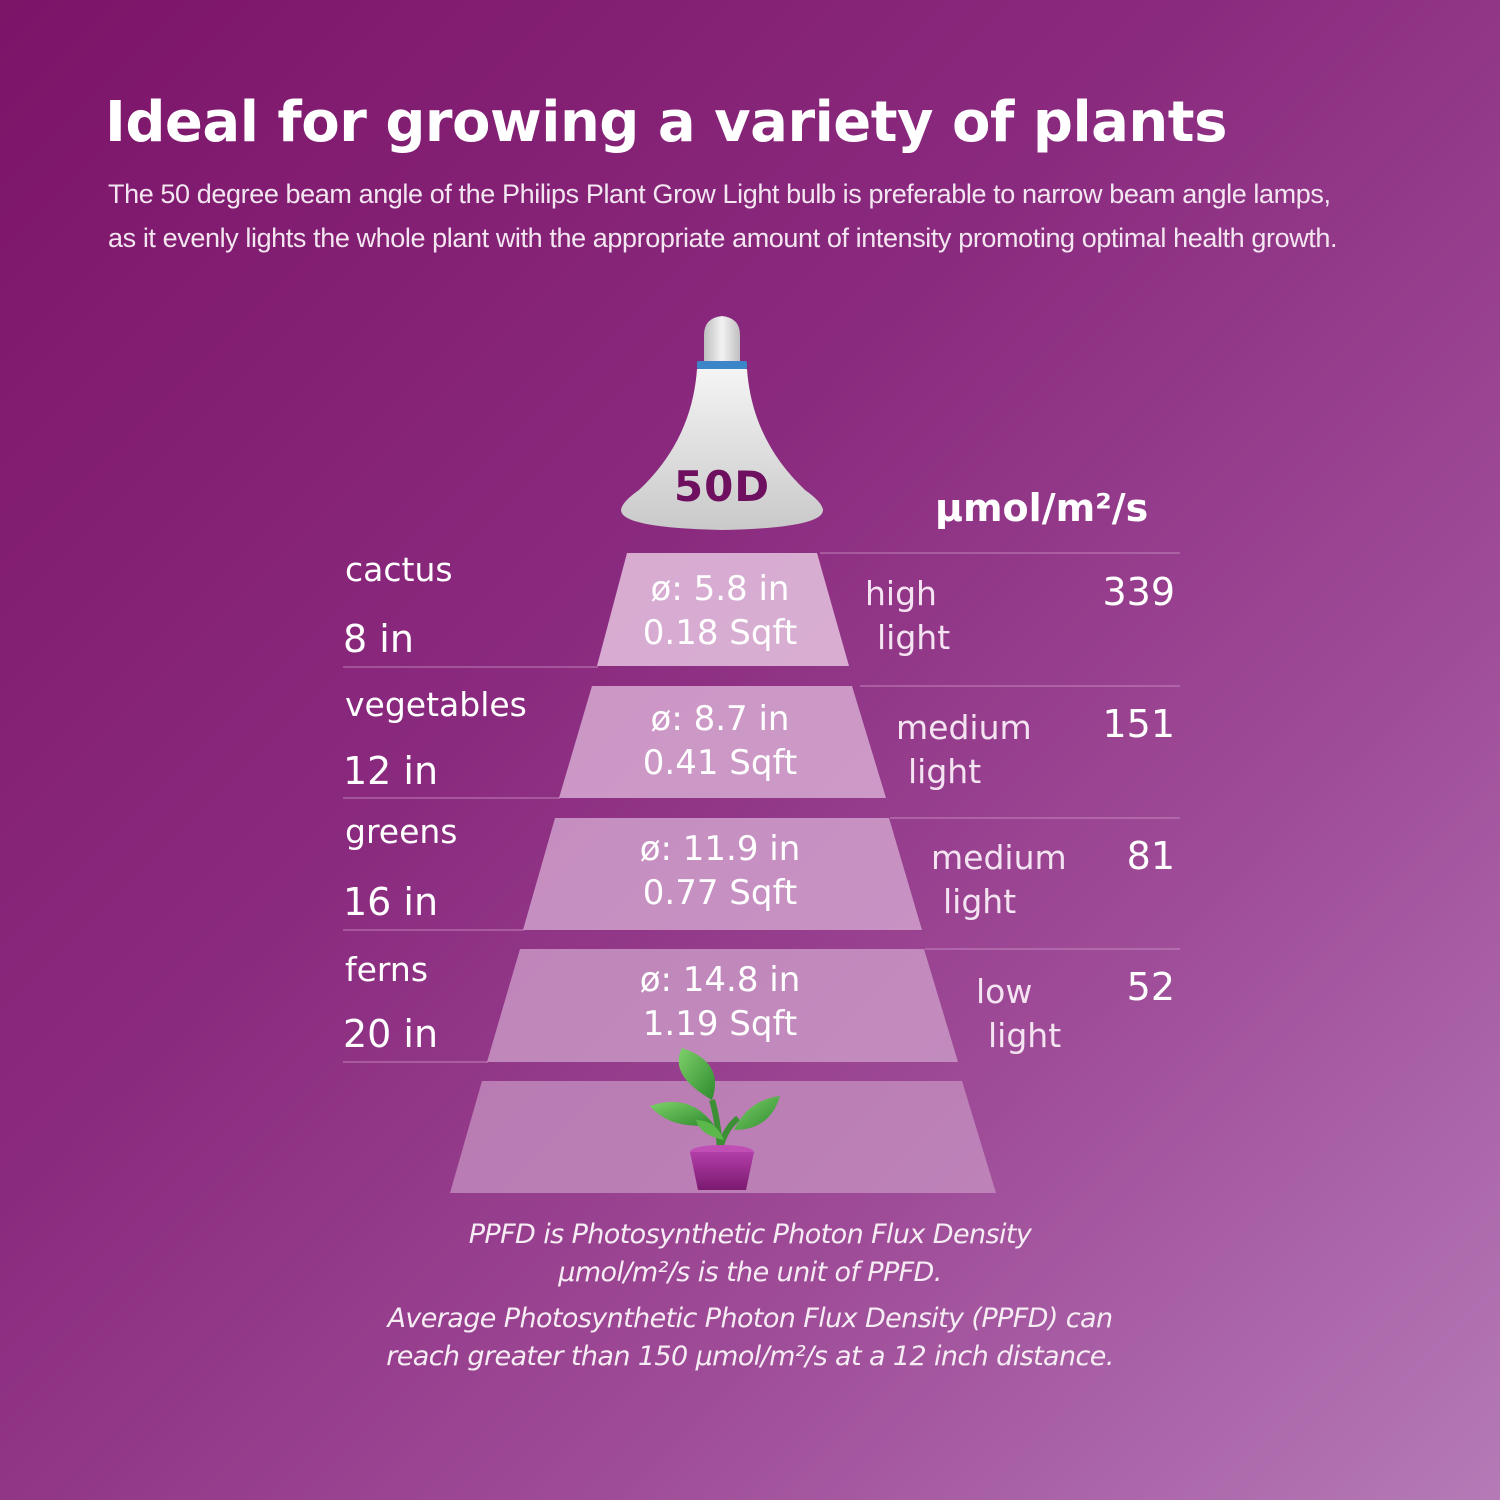 The width and height of the screenshot is (1500, 1500). What do you see at coordinates (378, 639) in the screenshot?
I see `distance-label: 8 in` at bounding box center [378, 639].